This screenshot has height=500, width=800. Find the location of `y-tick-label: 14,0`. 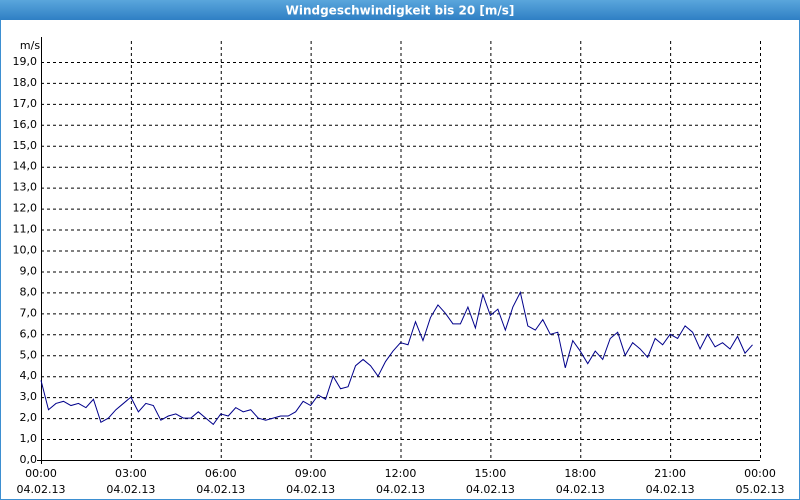

y-tick-label: 14,0 is located at coordinates (25, 166).